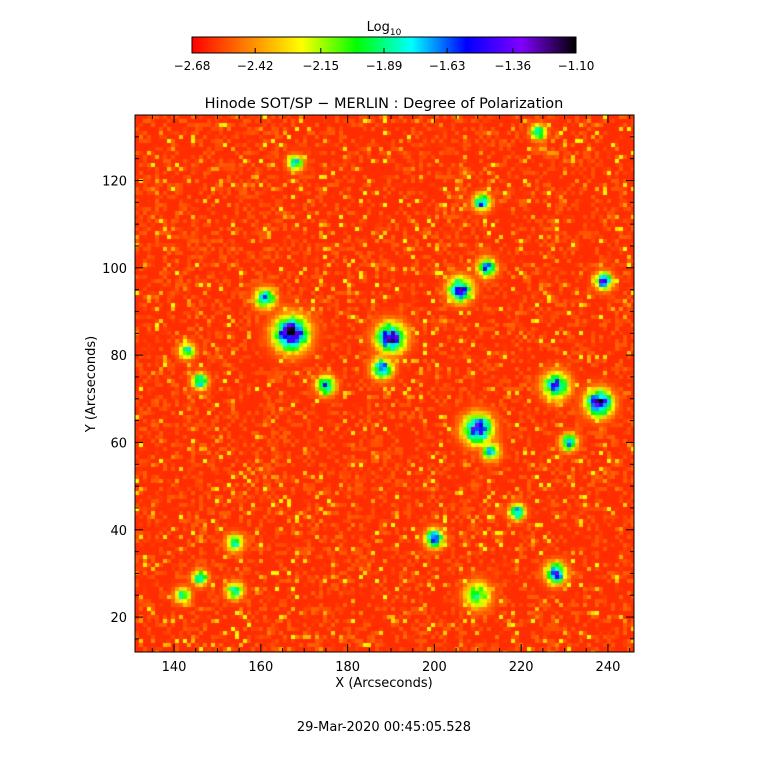 The height and width of the screenshot is (768, 768). What do you see at coordinates (521, 667) in the screenshot?
I see `x-tick-label: 220` at bounding box center [521, 667].